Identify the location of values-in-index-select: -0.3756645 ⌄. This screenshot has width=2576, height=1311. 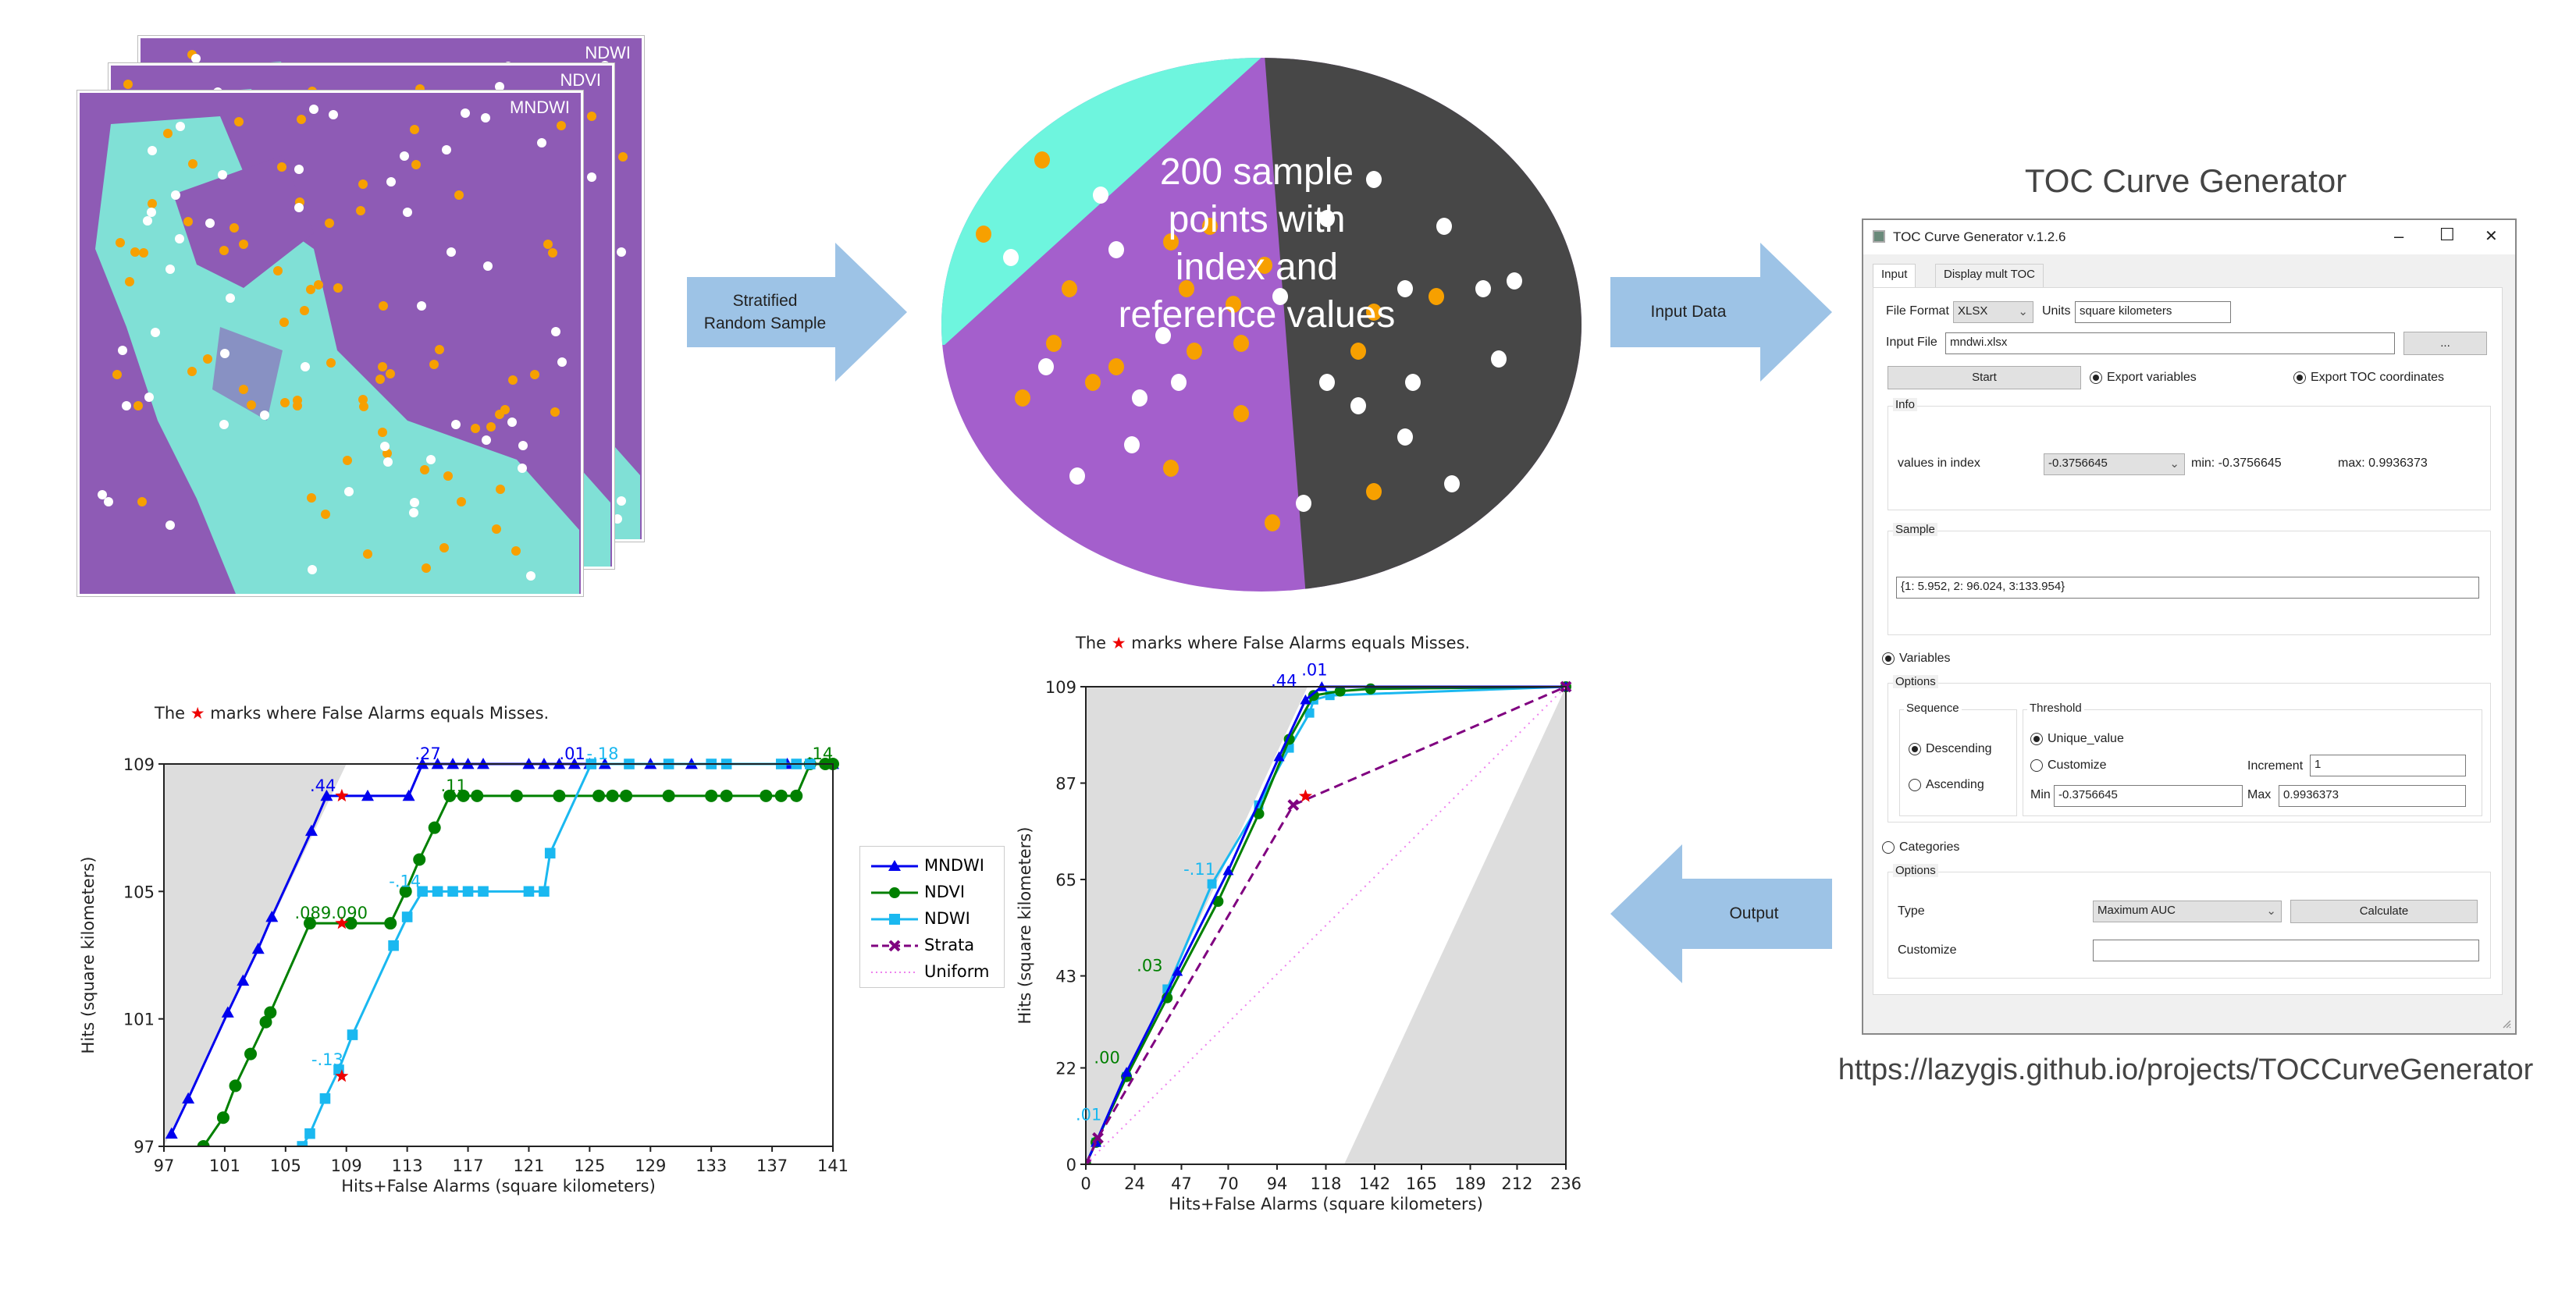
(2114, 464).